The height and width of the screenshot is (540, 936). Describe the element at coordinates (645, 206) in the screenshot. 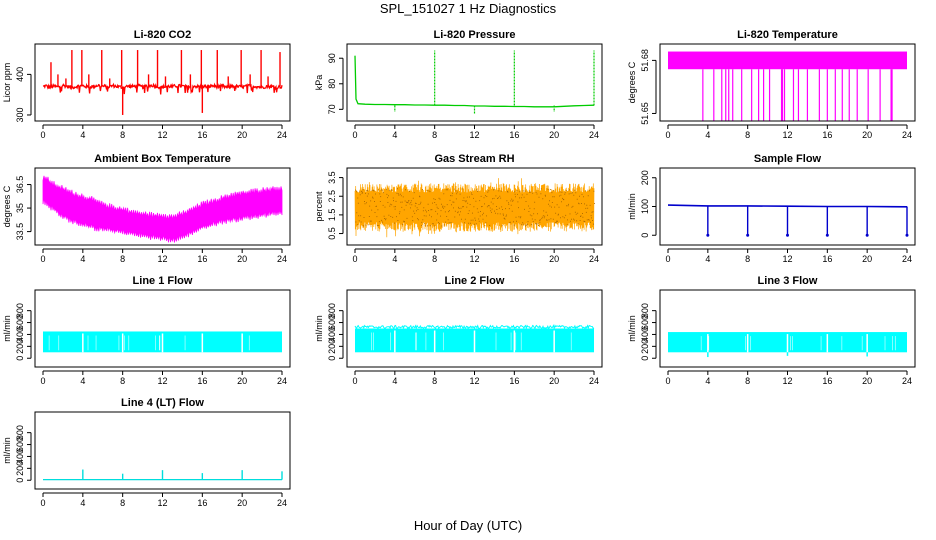

I see `y-tick-label: 100` at that location.